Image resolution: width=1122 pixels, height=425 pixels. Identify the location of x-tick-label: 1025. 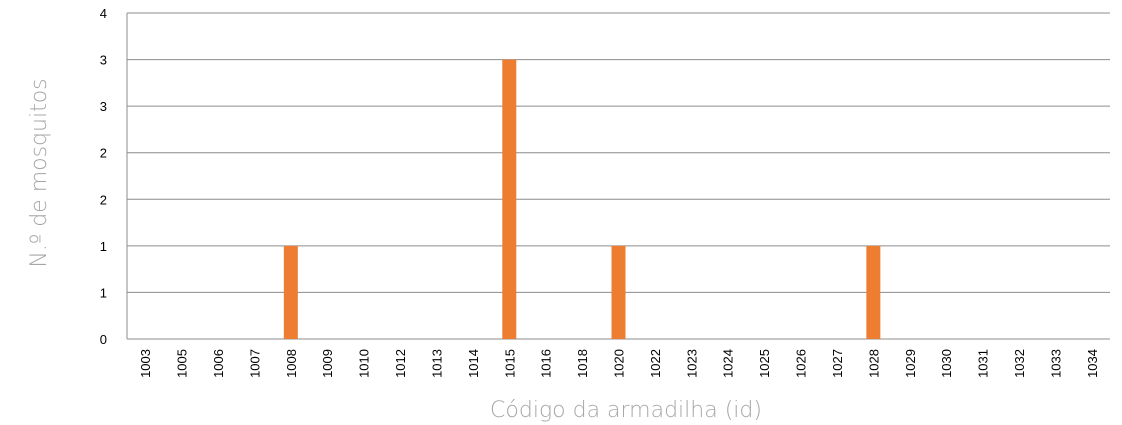
(764, 363).